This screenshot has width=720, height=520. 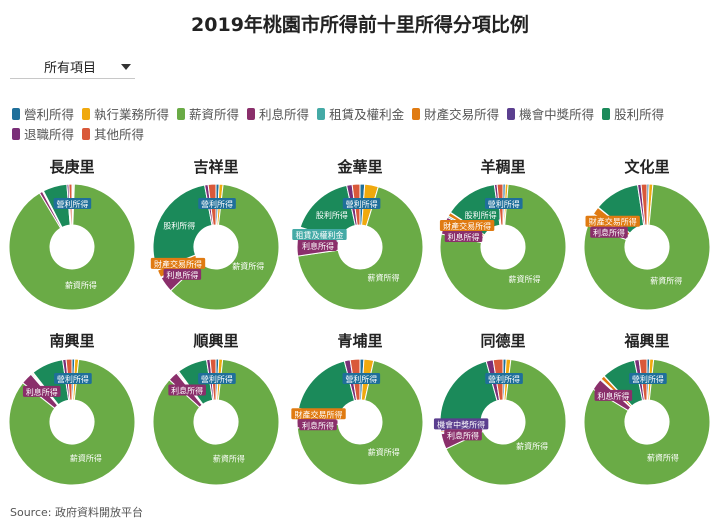 I want to click on legend-item: 退職所得, so click(x=43, y=135).